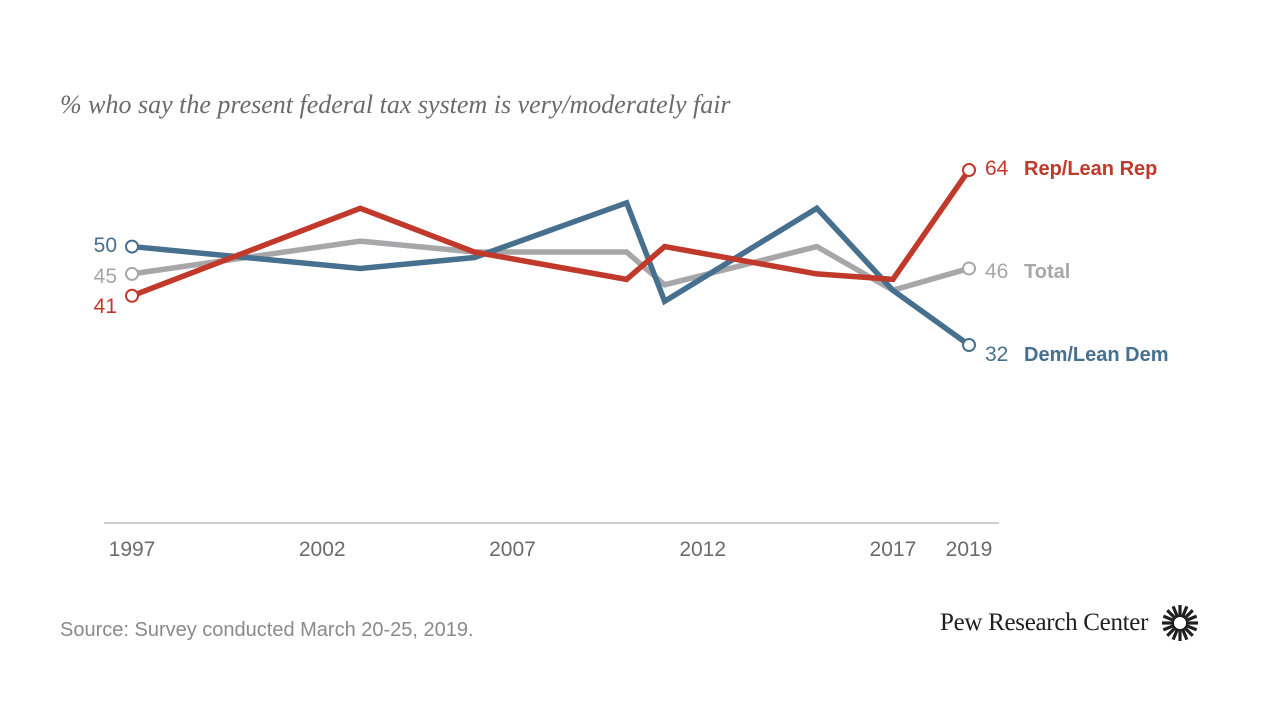  I want to click on end-value-label: 32, so click(996, 354).